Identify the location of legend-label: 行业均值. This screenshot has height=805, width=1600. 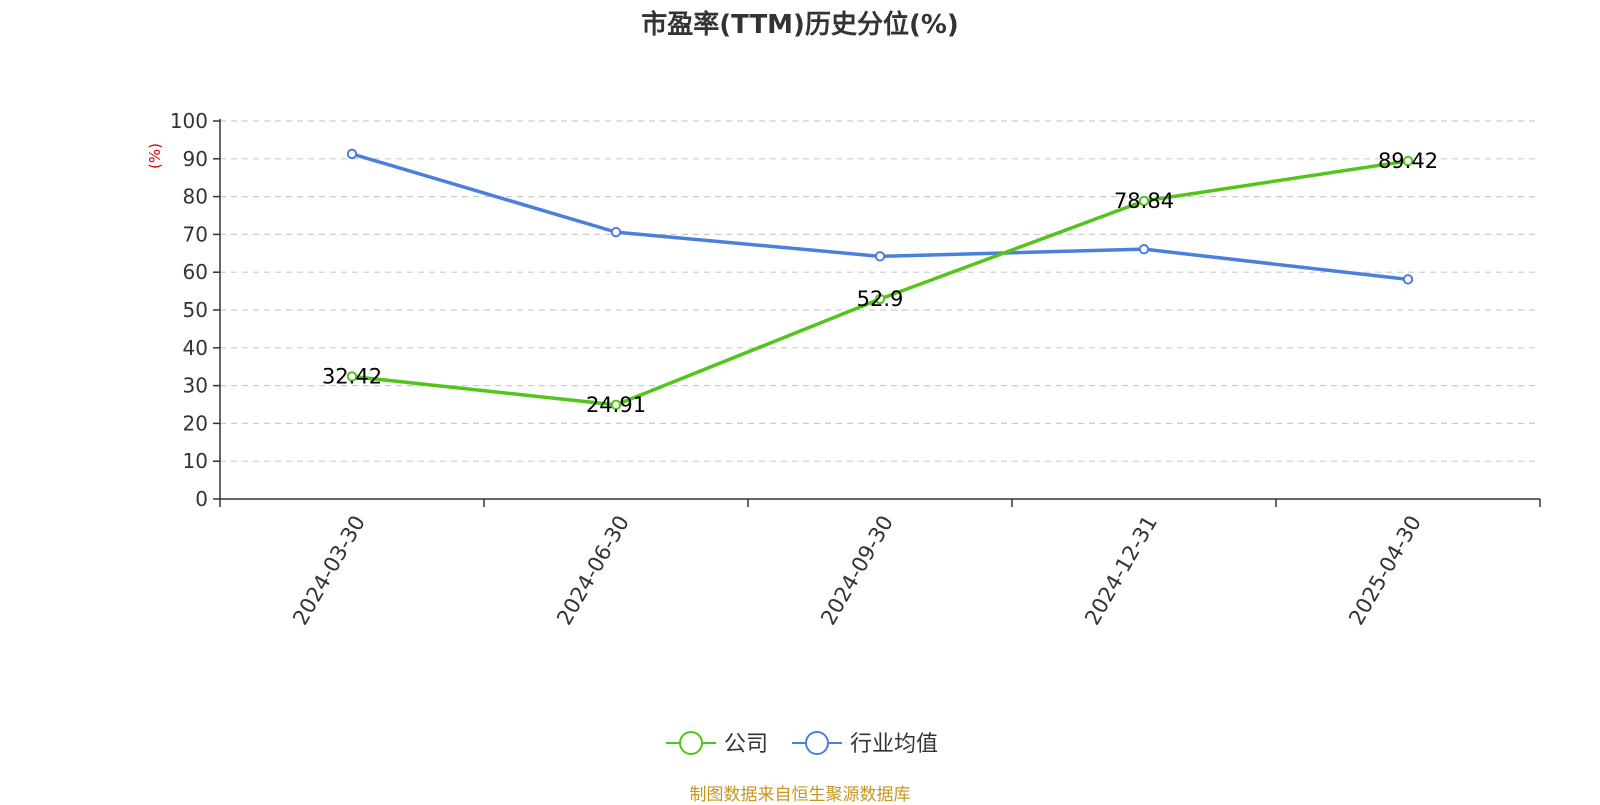
(894, 744).